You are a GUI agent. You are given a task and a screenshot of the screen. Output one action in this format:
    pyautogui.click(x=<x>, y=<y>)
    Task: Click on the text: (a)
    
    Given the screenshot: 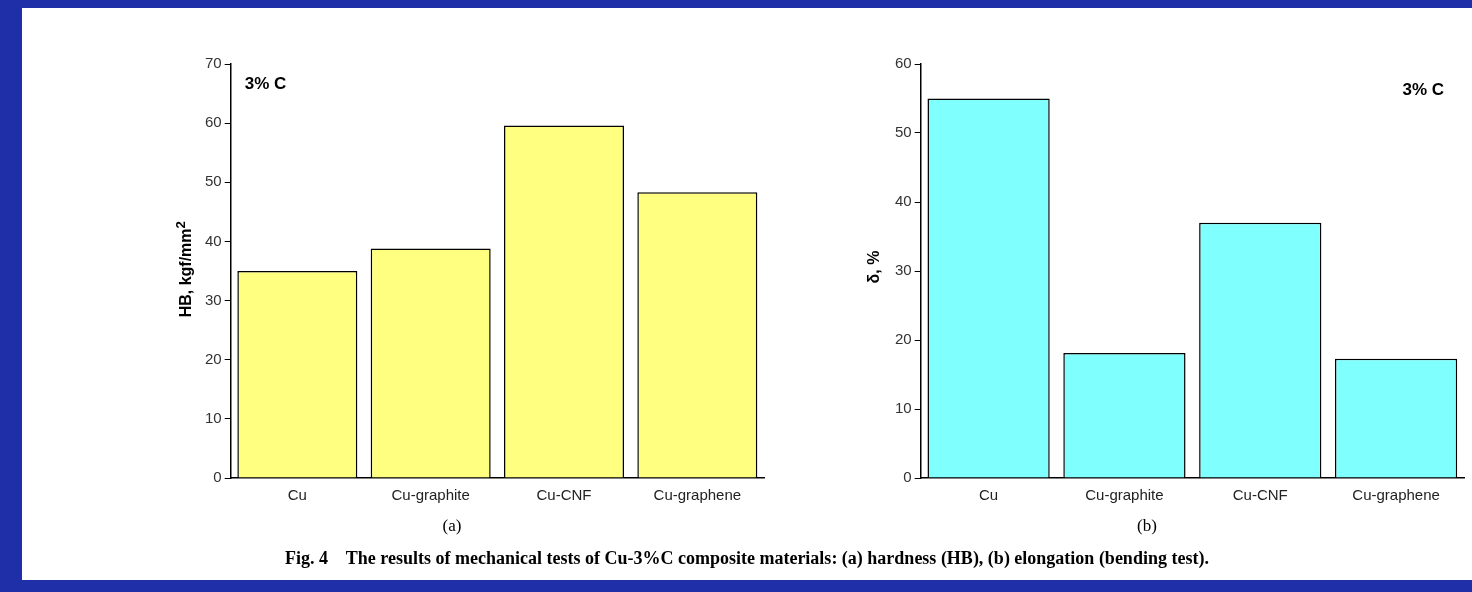 What is the action you would take?
    pyautogui.click(x=452, y=526)
    